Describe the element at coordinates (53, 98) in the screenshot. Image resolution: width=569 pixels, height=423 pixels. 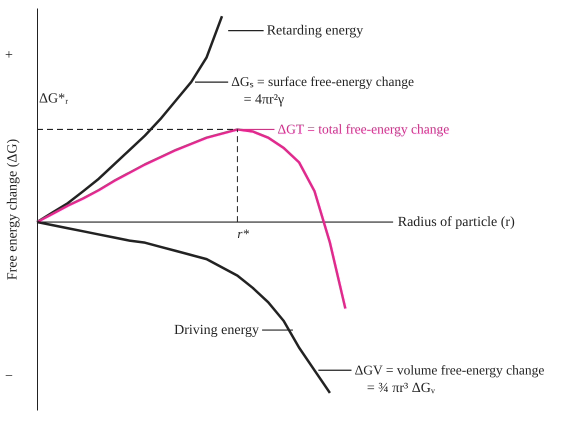
I see `ref-line-label: ΔG*ᵣ` at that location.